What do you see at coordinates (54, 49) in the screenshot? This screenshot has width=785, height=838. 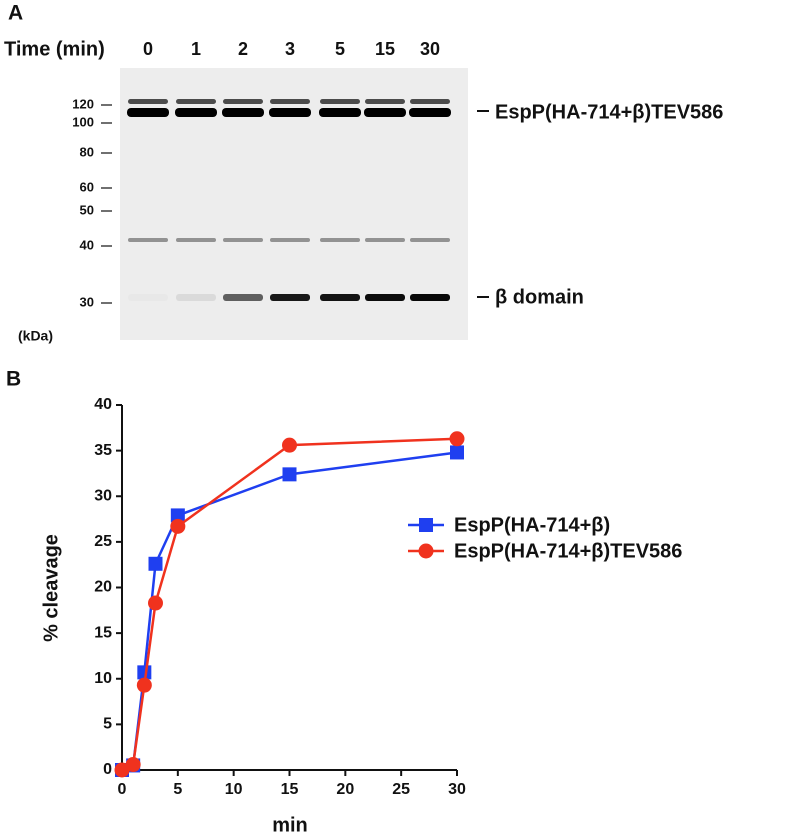 I see `time-label: Time (min)` at bounding box center [54, 49].